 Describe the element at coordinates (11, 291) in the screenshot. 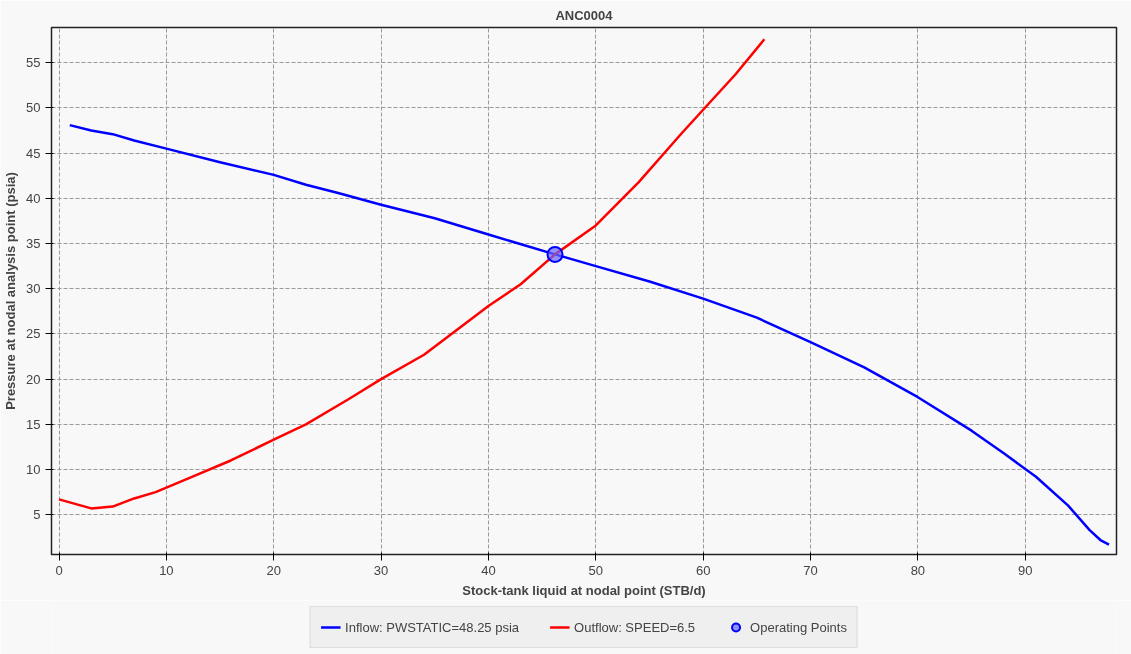

I see `y-axis-title: Pressure at nodal analysis point (psia)` at that location.